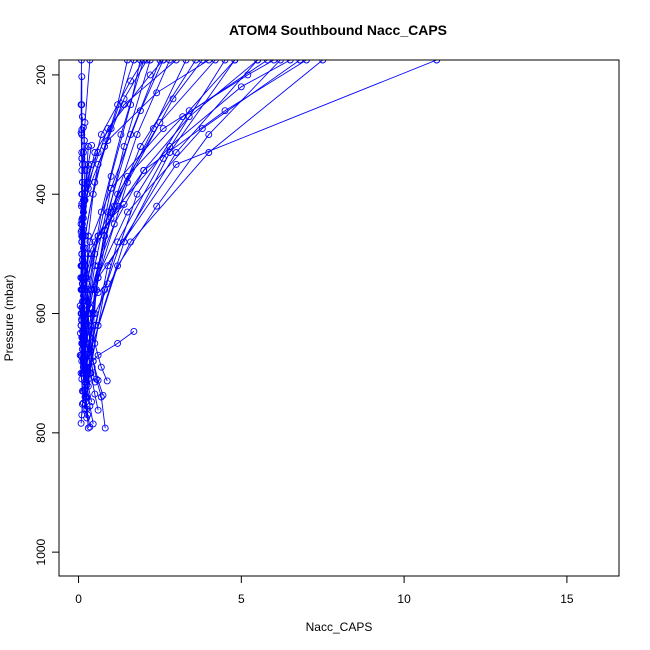 Image resolution: width=650 pixels, height=650 pixels. I want to click on x-axis-label: Nacc_CAPS, so click(339, 627).